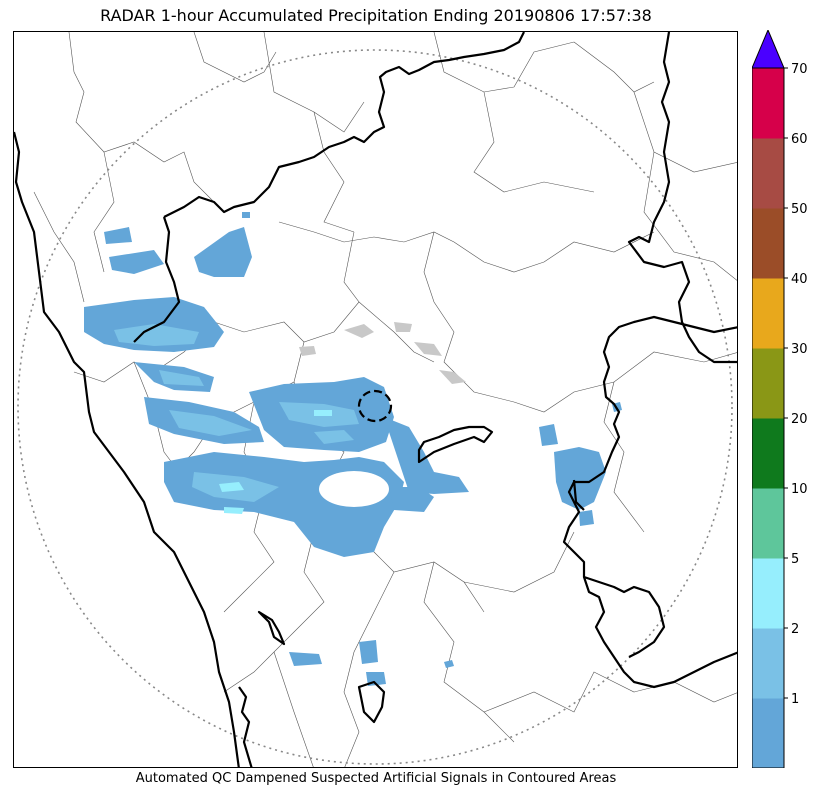  I want to click on colorbar-svg: 1 2 5 10 20 30 40 50 60 70, so click(779, 398).